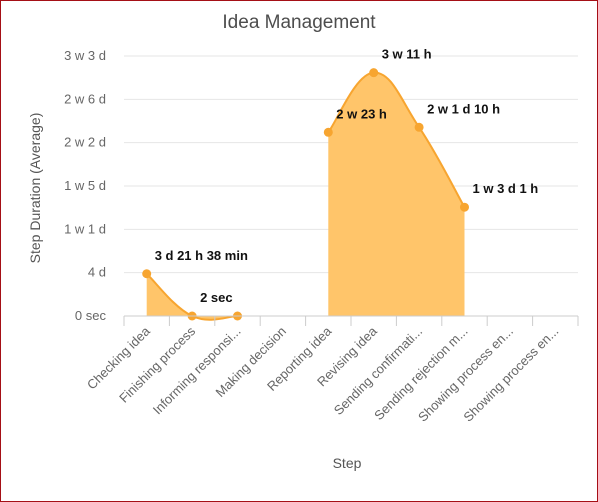 Image resolution: width=598 pixels, height=502 pixels. I want to click on chart-title: Idea Management, so click(299, 22).